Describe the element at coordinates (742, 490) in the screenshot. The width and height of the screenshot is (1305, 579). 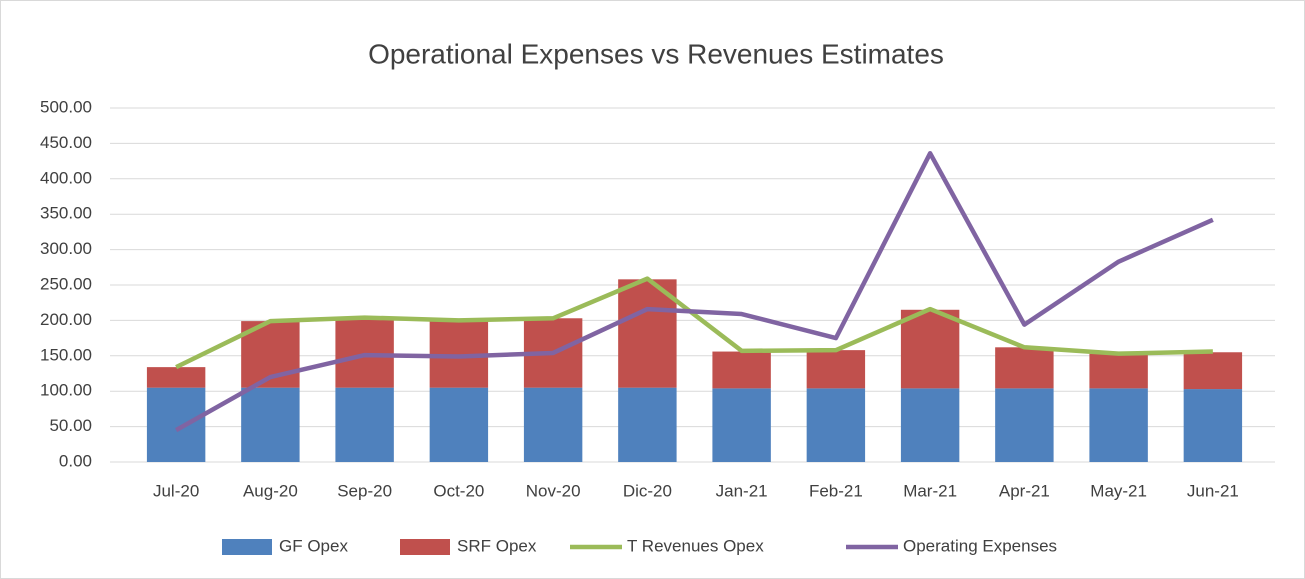
I see `x-tick-label: Jan-21` at that location.